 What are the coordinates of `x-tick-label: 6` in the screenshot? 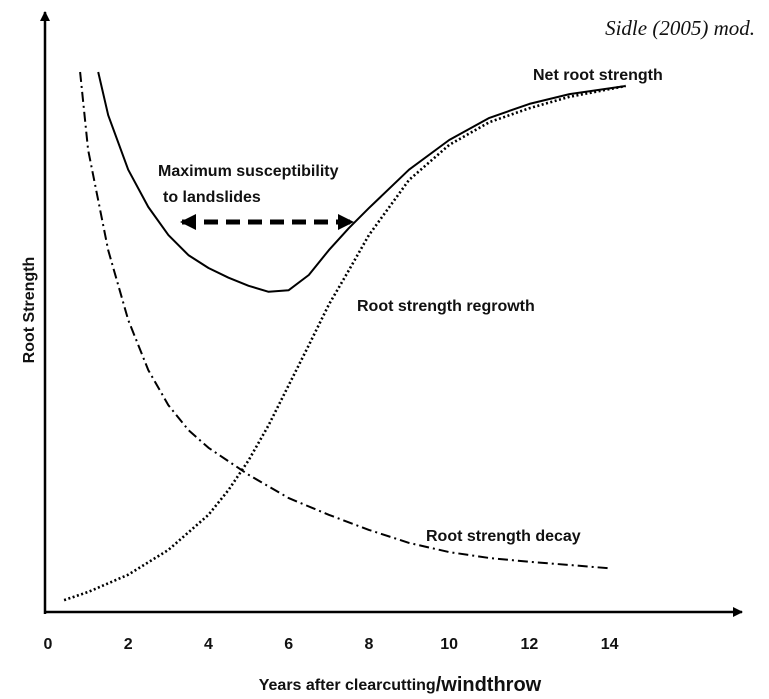 It's located at (288, 644).